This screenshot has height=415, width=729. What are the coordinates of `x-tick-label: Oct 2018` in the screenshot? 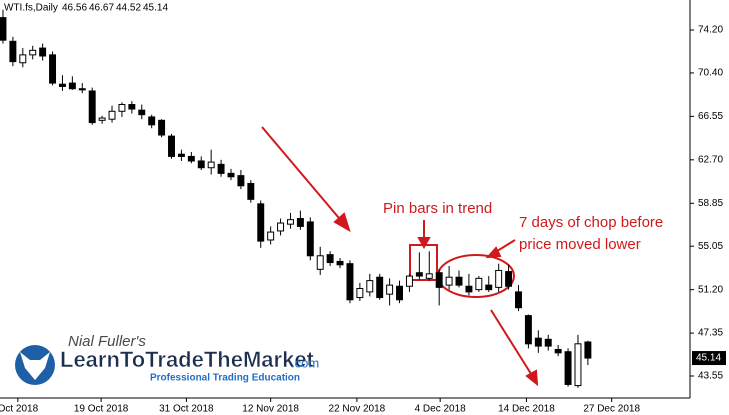 It's located at (19, 409).